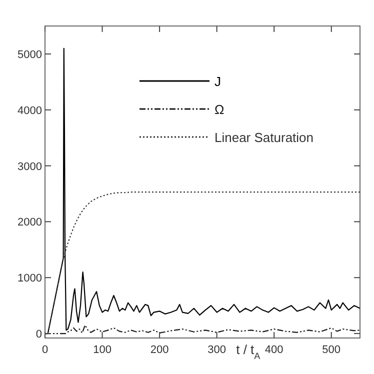  I want to click on y-tick-label: 2000, so click(30, 222).